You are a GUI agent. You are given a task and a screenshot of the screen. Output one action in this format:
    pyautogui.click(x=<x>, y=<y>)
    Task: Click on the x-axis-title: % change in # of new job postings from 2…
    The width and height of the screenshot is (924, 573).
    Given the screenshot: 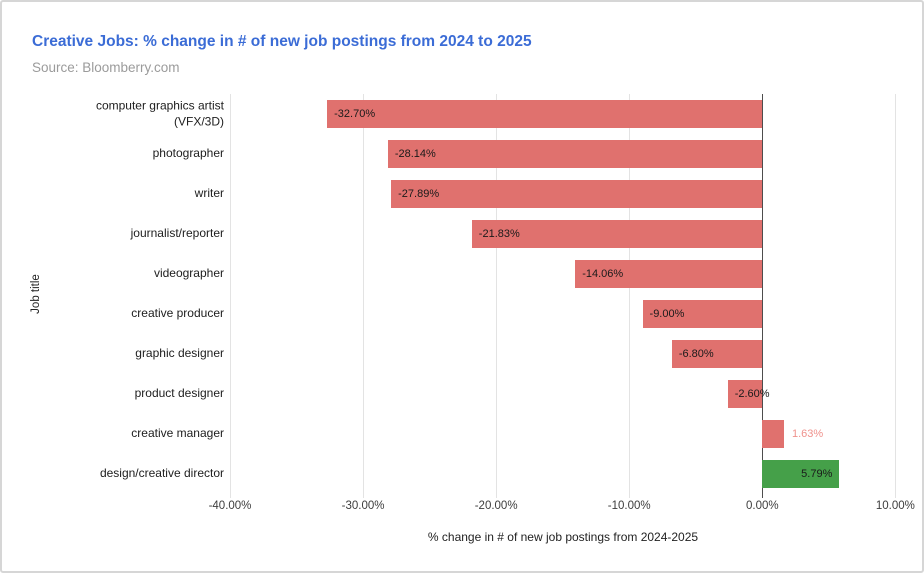 What is the action you would take?
    pyautogui.click(x=563, y=537)
    